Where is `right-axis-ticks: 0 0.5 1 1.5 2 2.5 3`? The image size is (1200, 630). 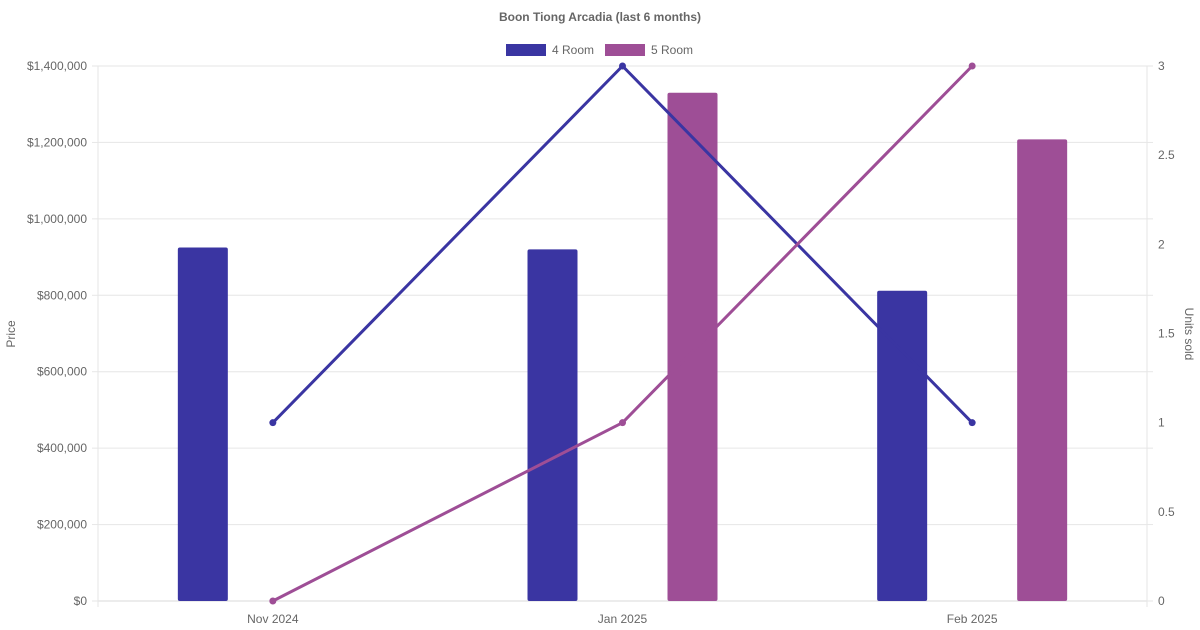
right-axis-ticks: 0 0.5 1 1.5 2 2.5 3 is located at coordinates (1166, 333).